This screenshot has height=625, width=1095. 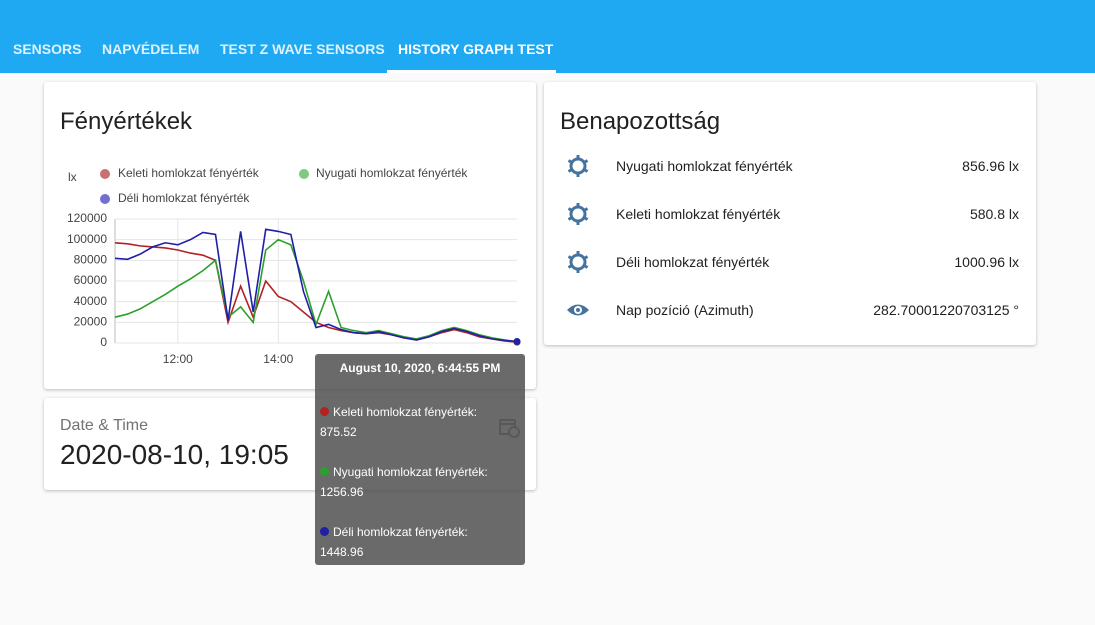 I want to click on y-tick-label: 60000, so click(x=91, y=280).